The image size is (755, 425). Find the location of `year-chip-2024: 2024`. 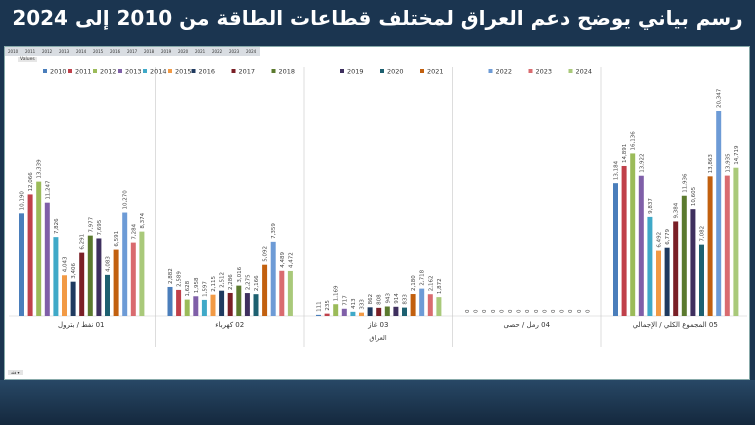

year-chip-2024: 2024 is located at coordinates (251, 51).